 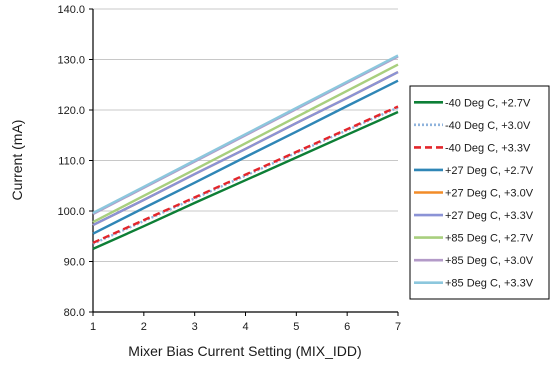 What do you see at coordinates (71, 111) in the screenshot?
I see `y-tick-label: 120.0` at bounding box center [71, 111].